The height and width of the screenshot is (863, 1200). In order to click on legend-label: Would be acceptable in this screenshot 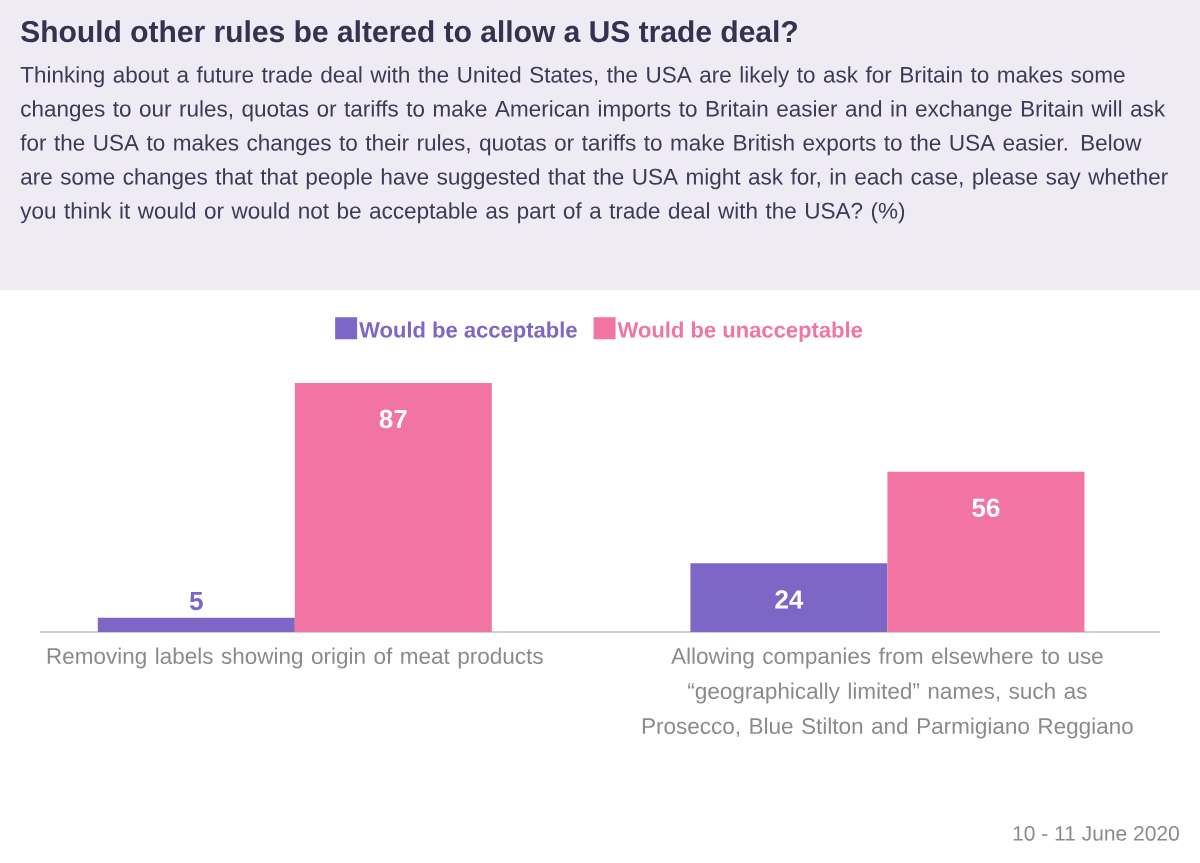, I will do `click(468, 332)`.